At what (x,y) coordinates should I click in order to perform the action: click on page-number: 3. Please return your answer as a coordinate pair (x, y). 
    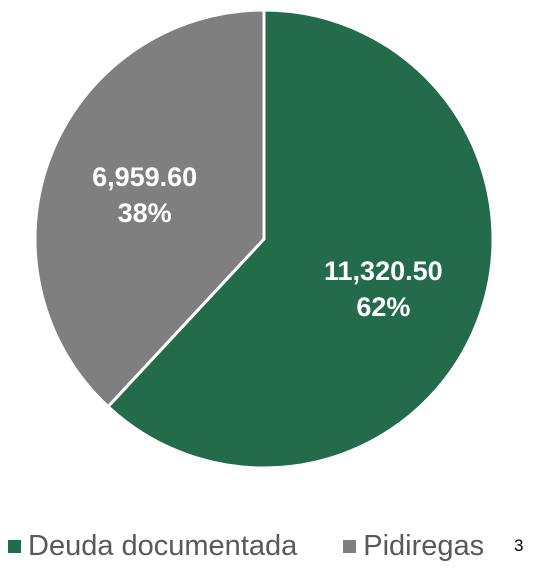
    Looking at the image, I should click on (519, 545).